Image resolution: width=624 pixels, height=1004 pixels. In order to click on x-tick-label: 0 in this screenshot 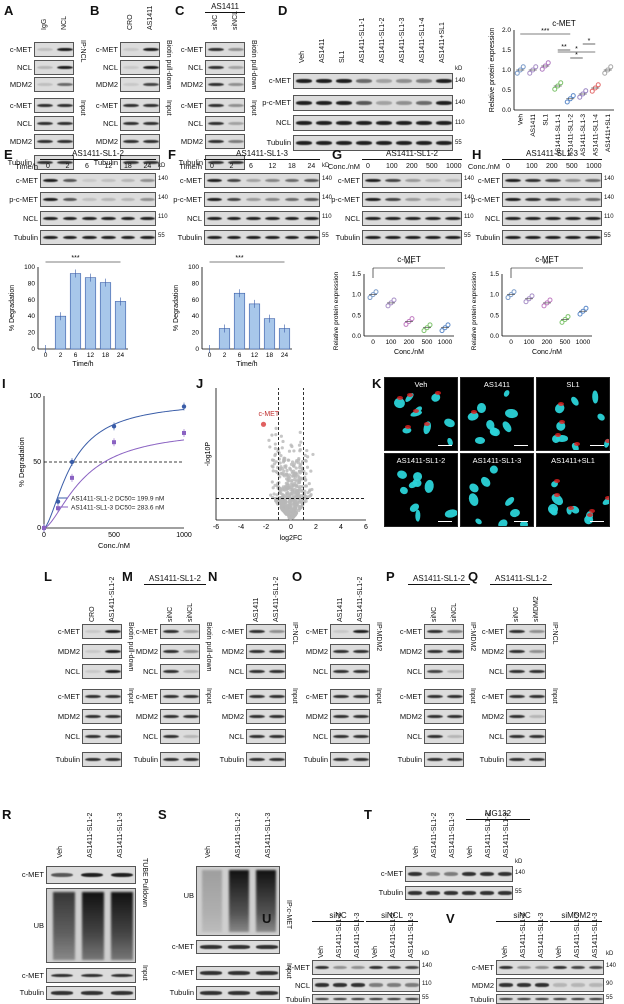, I will do `click(511, 342)`.